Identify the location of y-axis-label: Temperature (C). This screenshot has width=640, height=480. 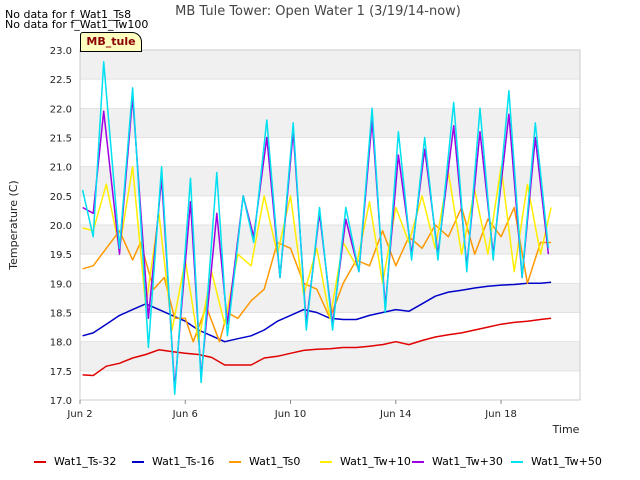
(13, 225).